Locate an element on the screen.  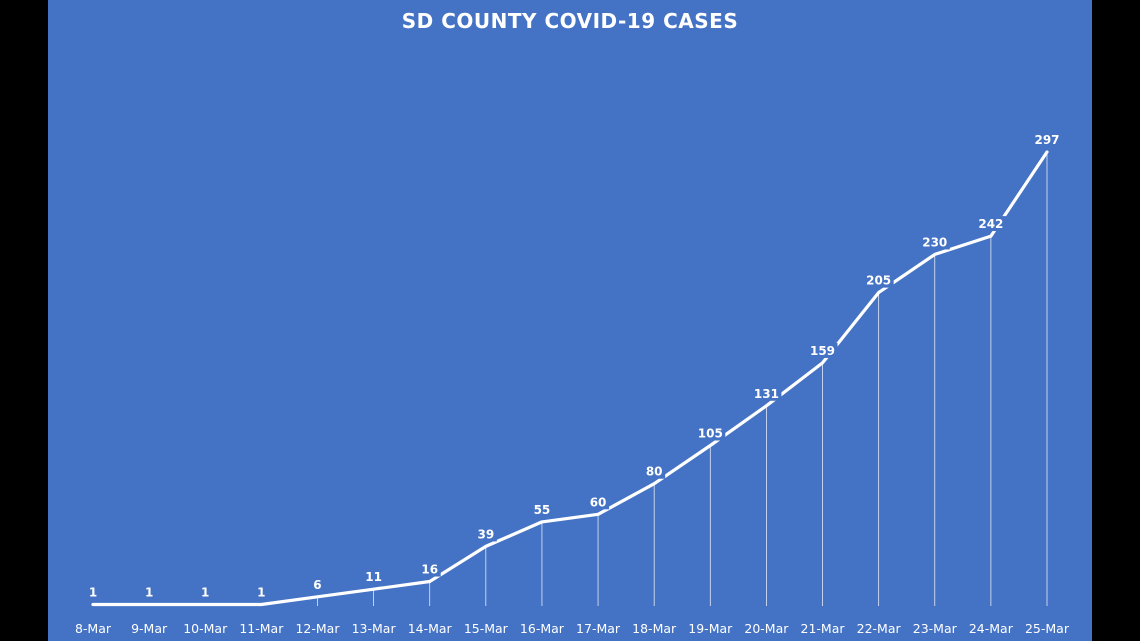
x-tick-label: 13-Mar is located at coordinates (374, 628).